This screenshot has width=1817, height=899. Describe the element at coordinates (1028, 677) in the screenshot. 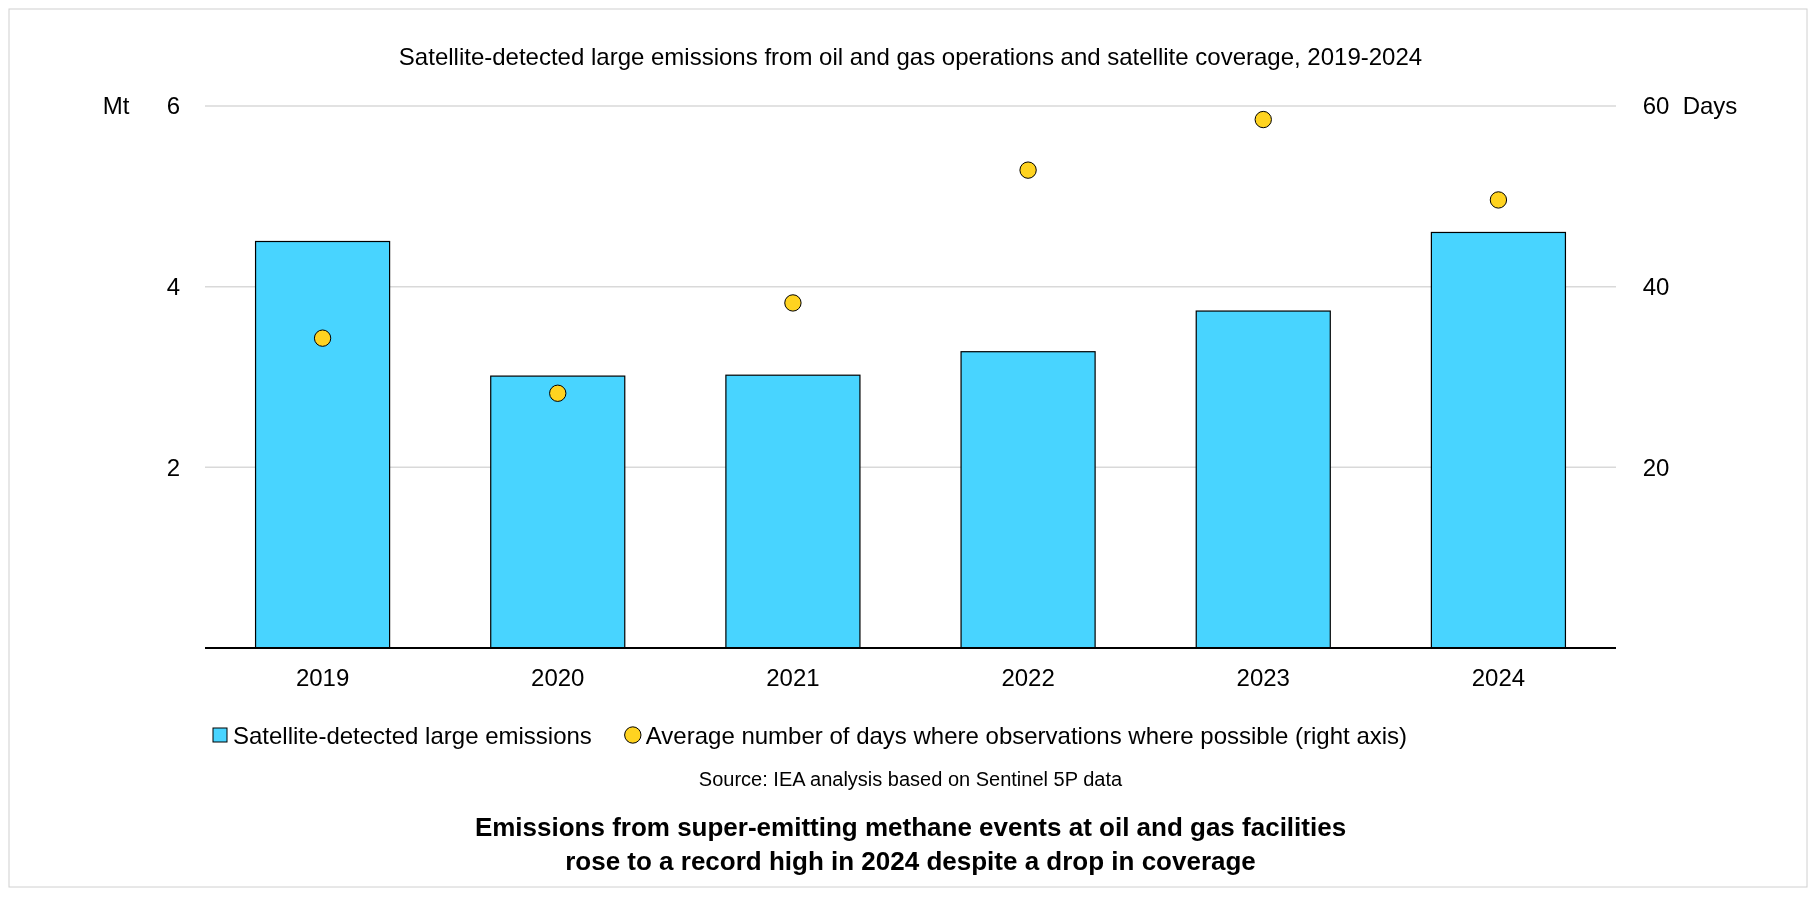

I see `x-tick-label: 2022` at that location.